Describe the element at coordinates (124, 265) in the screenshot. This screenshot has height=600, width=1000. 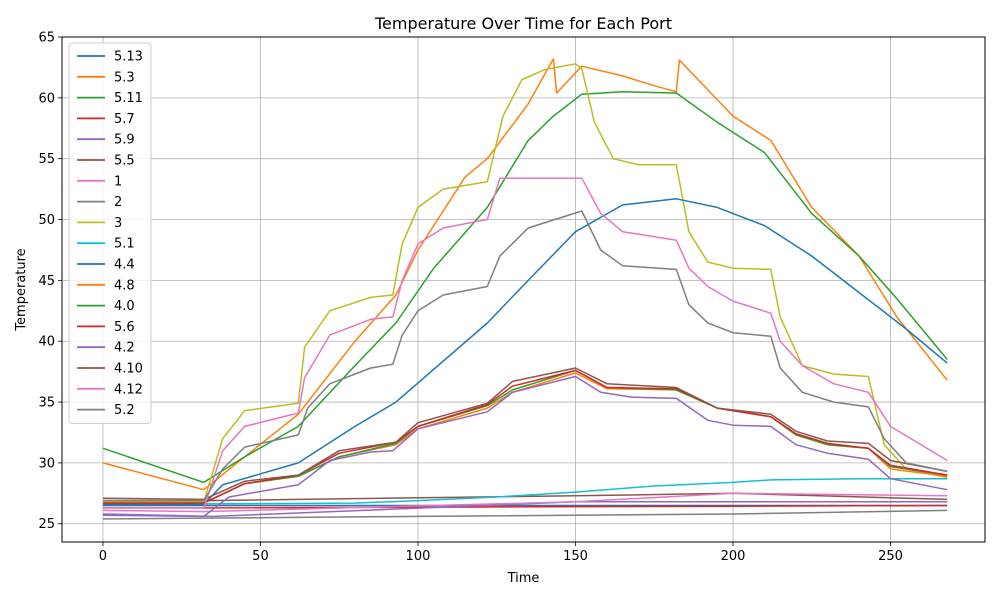
I see `legend-label: 4.4` at that location.